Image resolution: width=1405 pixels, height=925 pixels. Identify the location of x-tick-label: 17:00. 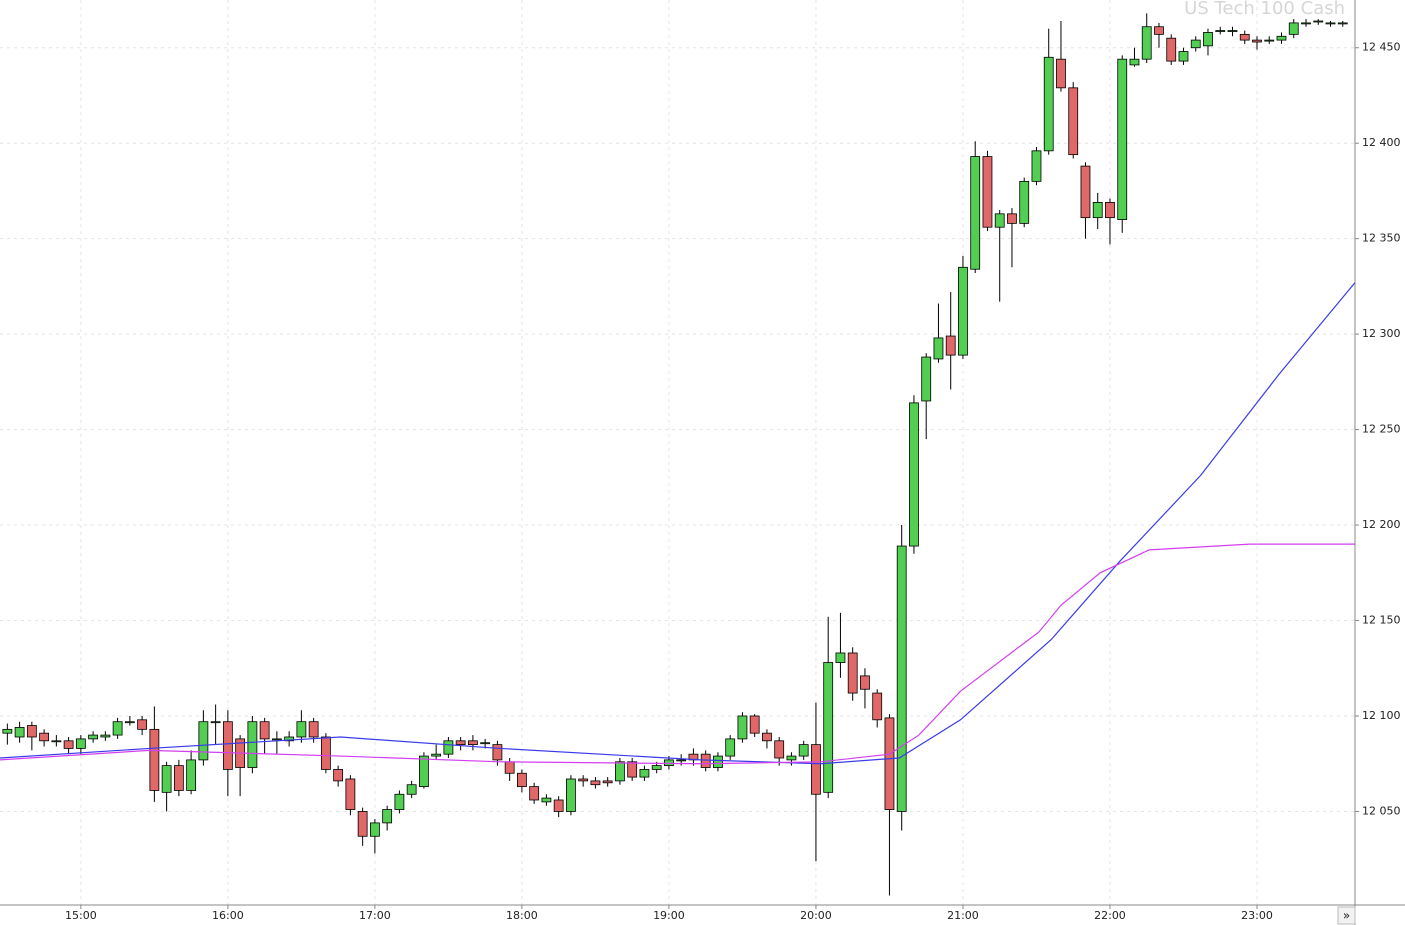
(375, 915).